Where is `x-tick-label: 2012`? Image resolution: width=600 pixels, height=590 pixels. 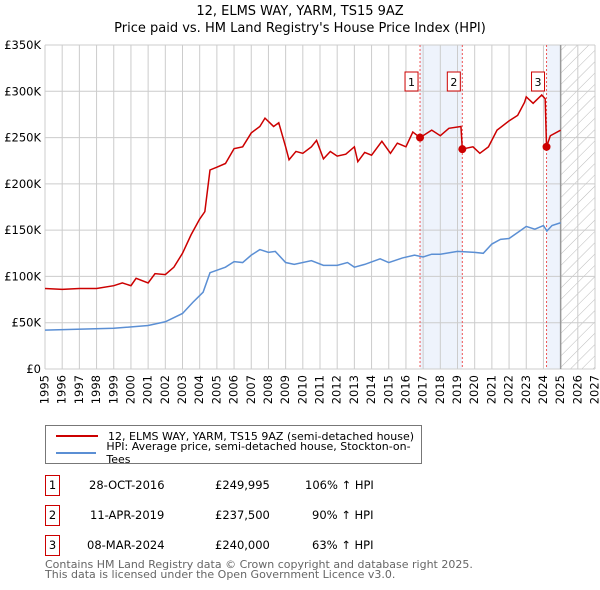
x-tick-label: 2012 is located at coordinates (337, 389).